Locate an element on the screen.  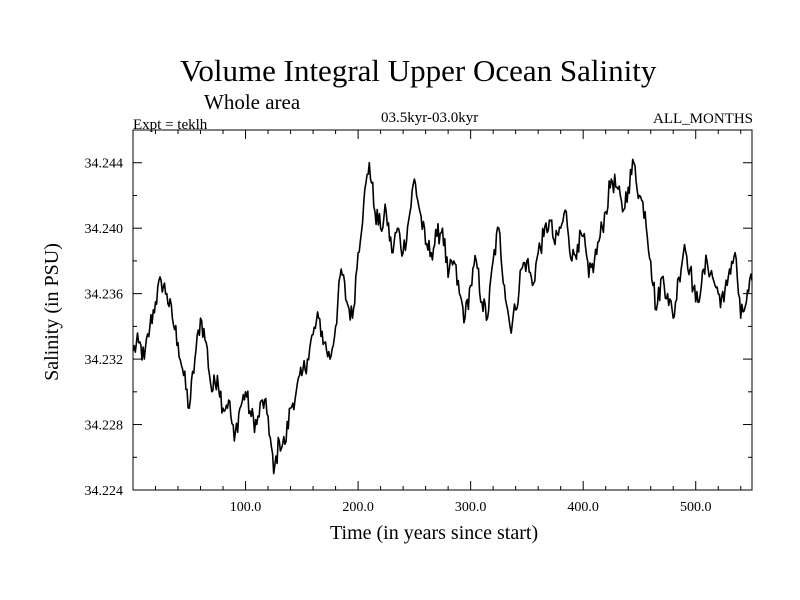
chart-subtitle: Whole area is located at coordinates (252, 102).